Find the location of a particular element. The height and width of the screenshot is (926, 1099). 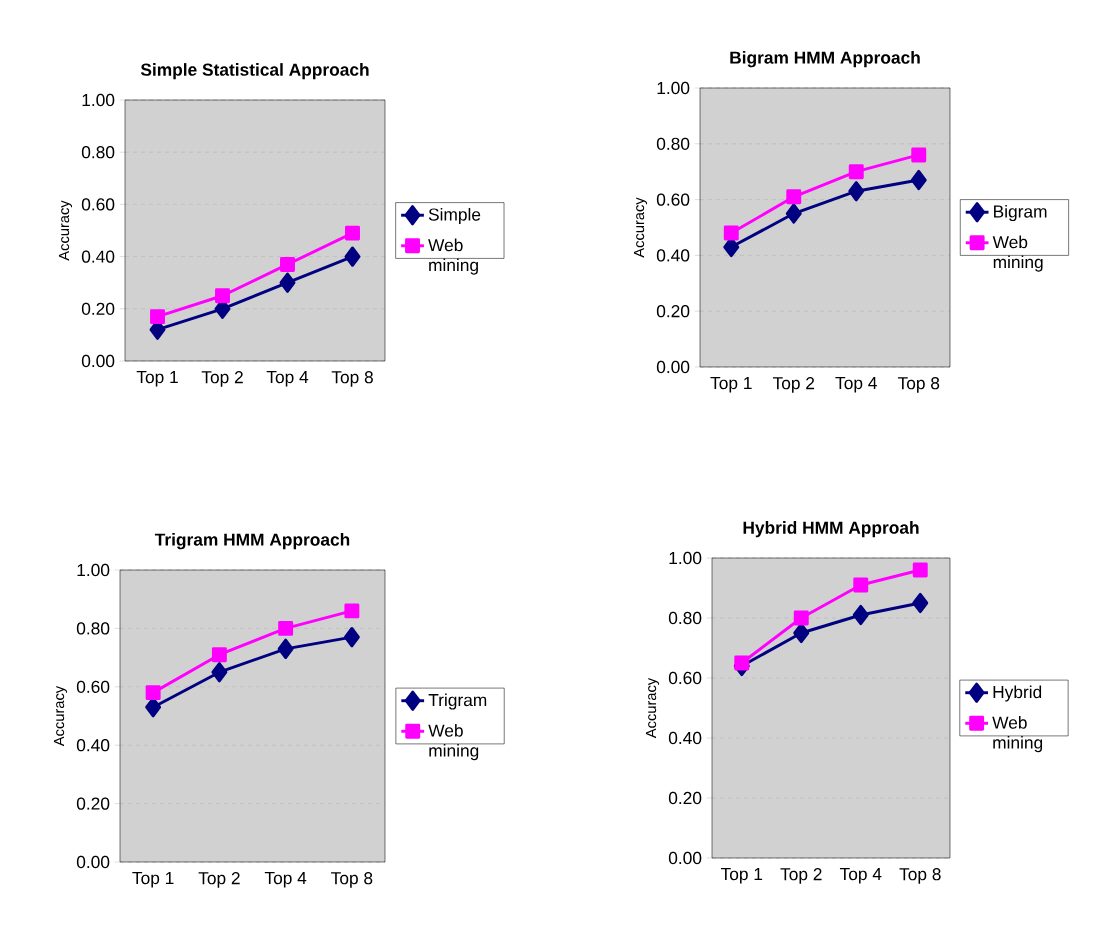

legend-label: Simple is located at coordinates (454, 216).